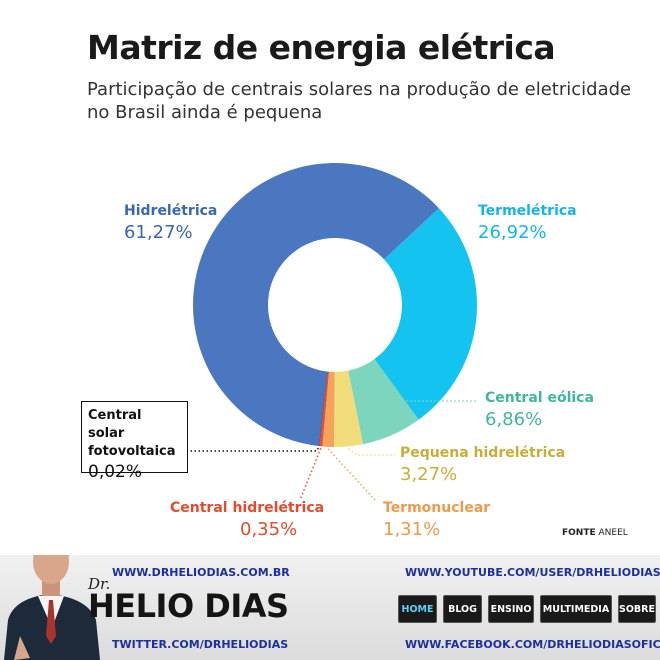  What do you see at coordinates (254, 449) in the screenshot?
I see `leader-solar` at bounding box center [254, 449].